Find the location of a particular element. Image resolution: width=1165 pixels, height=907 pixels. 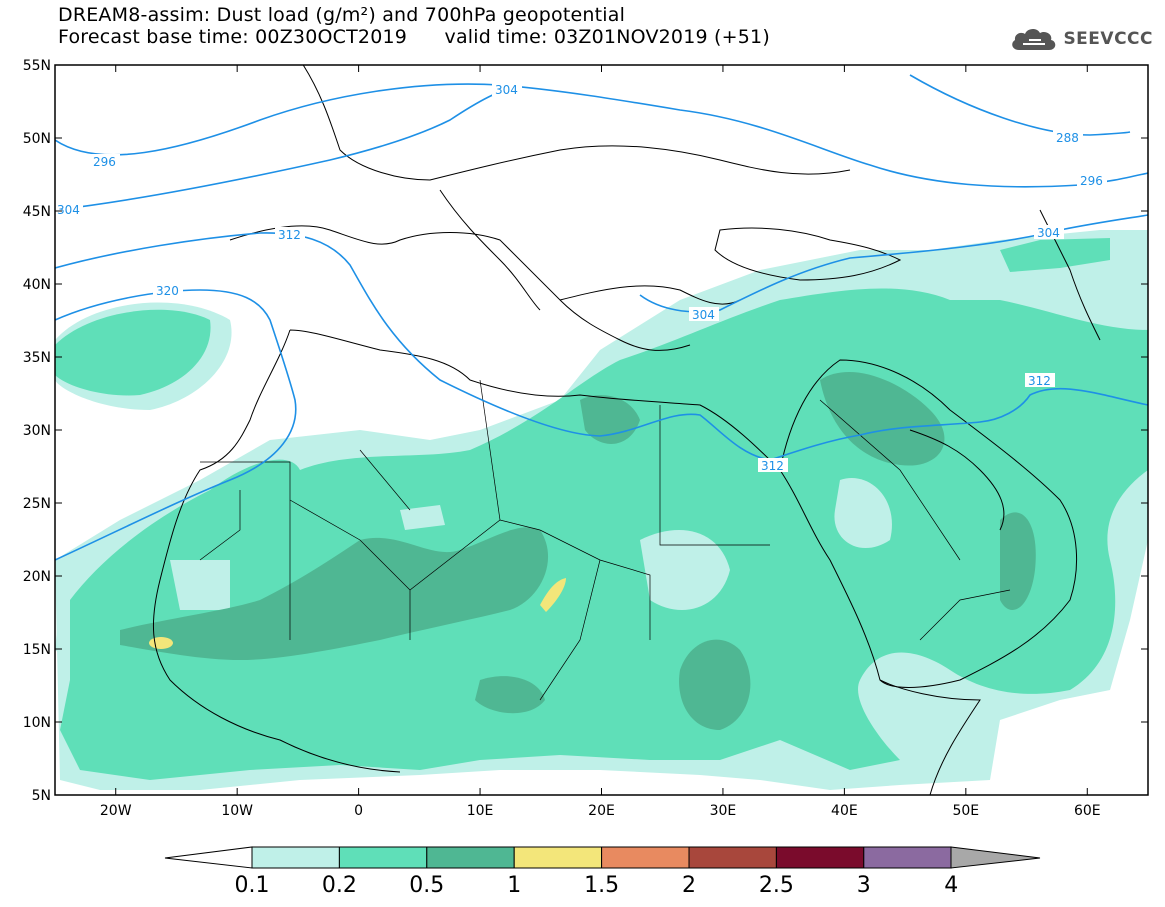

lon-label: 10E is located at coordinates (480, 811).